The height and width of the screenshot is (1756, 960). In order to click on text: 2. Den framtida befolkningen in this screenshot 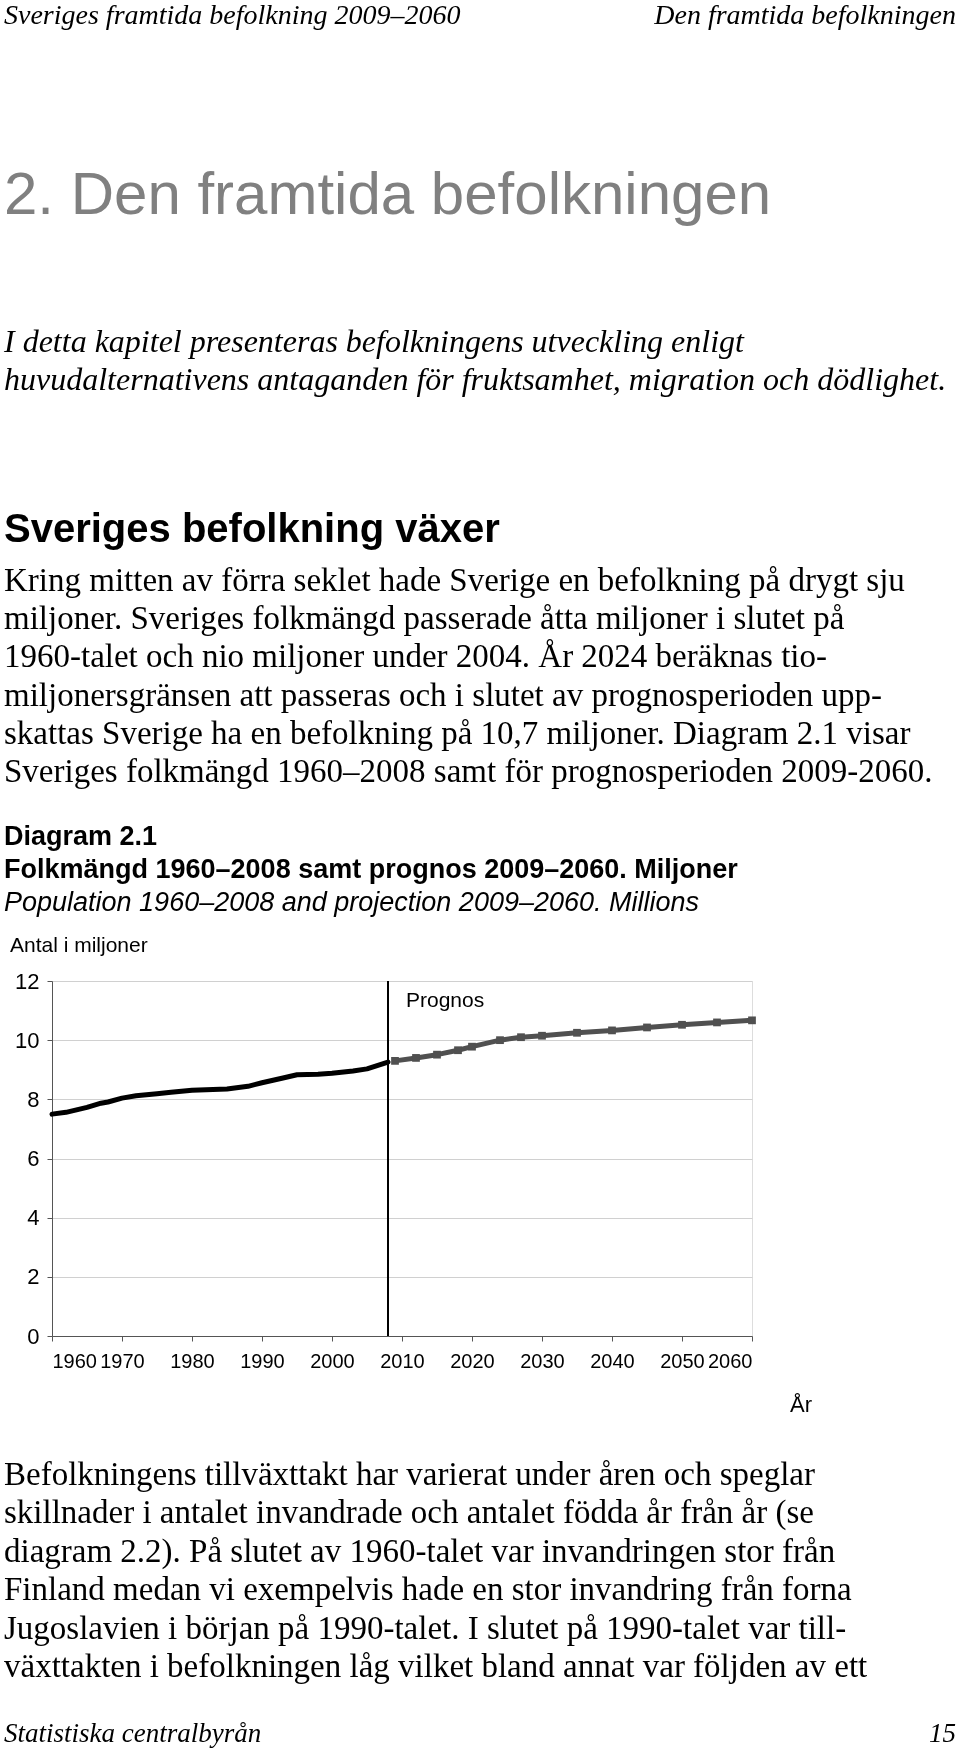, I will do `click(388, 193)`.